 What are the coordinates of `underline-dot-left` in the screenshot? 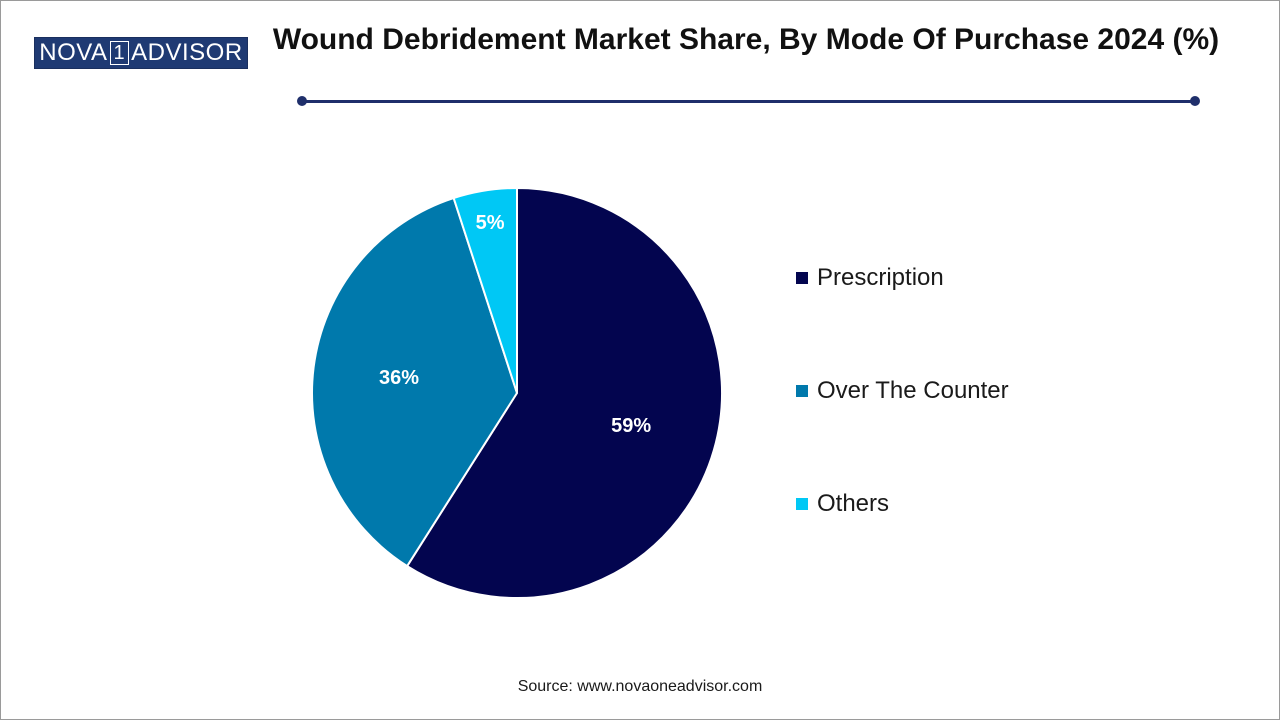 It's located at (302, 101).